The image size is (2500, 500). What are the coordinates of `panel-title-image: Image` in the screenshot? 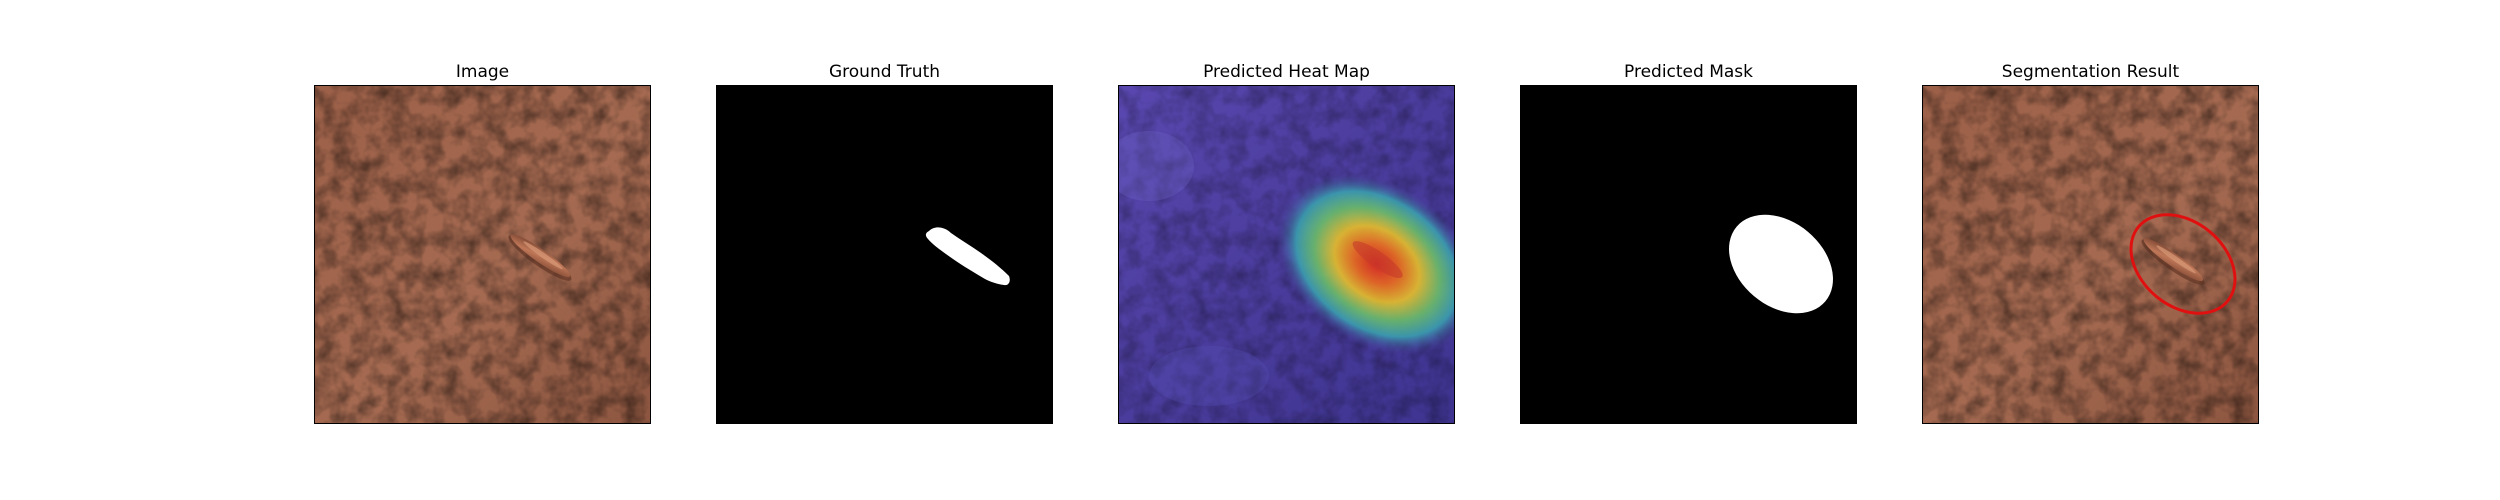 It's located at (482, 72).